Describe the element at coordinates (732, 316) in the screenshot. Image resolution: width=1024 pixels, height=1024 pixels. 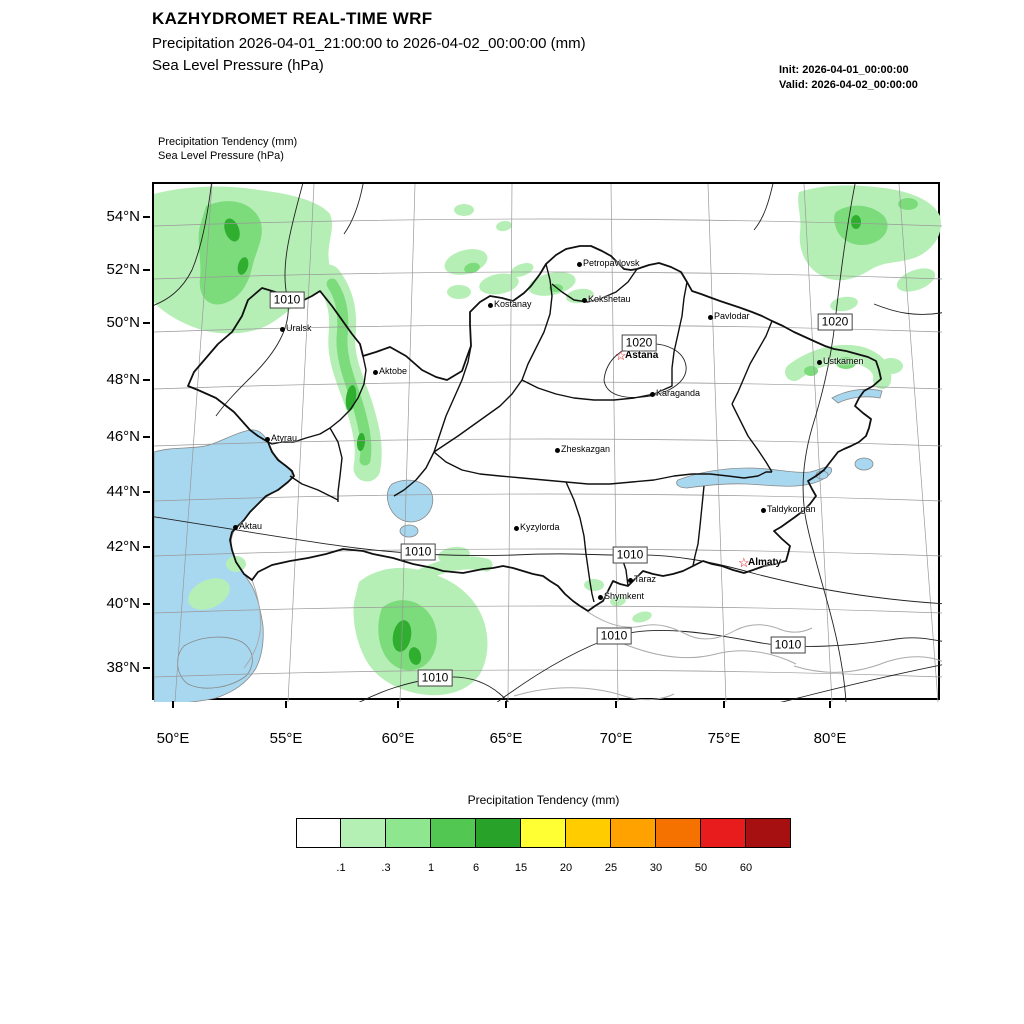
I see `city-label: Pavlodar` at that location.